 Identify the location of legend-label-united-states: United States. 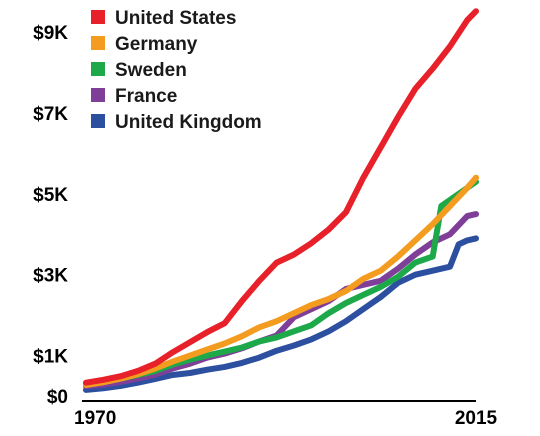
(175, 18).